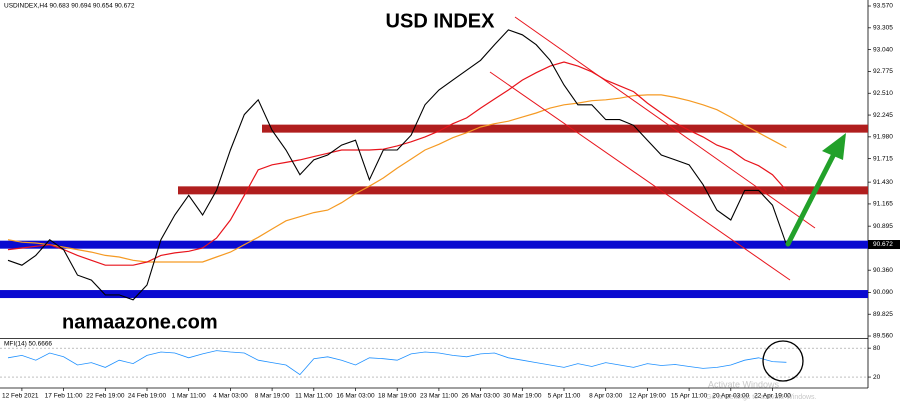  Describe the element at coordinates (105, 396) in the screenshot. I see `x-tick-label: 22 Feb 19:00` at that location.